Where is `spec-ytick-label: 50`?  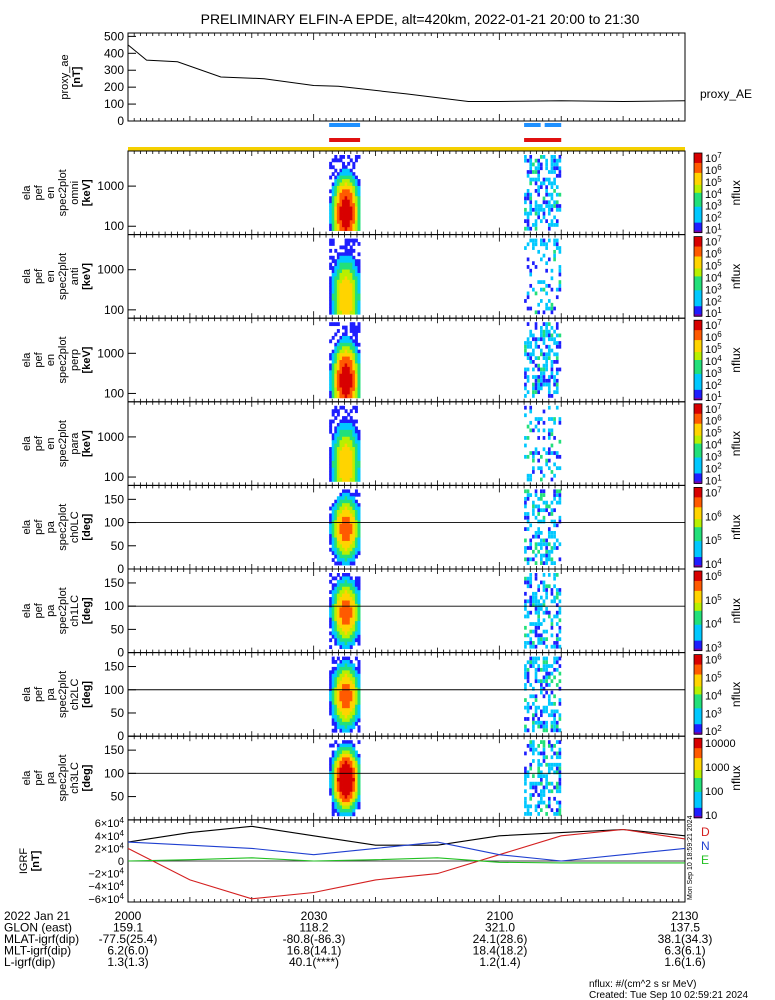 spec-ytick-label: 50 is located at coordinates (118, 629).